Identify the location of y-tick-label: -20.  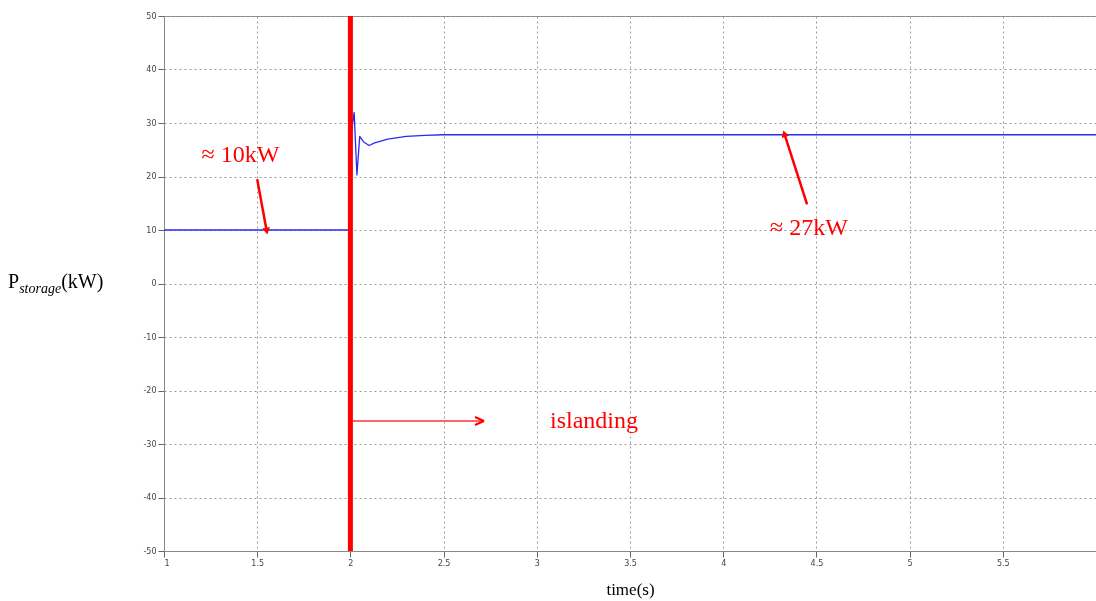
(150, 390).